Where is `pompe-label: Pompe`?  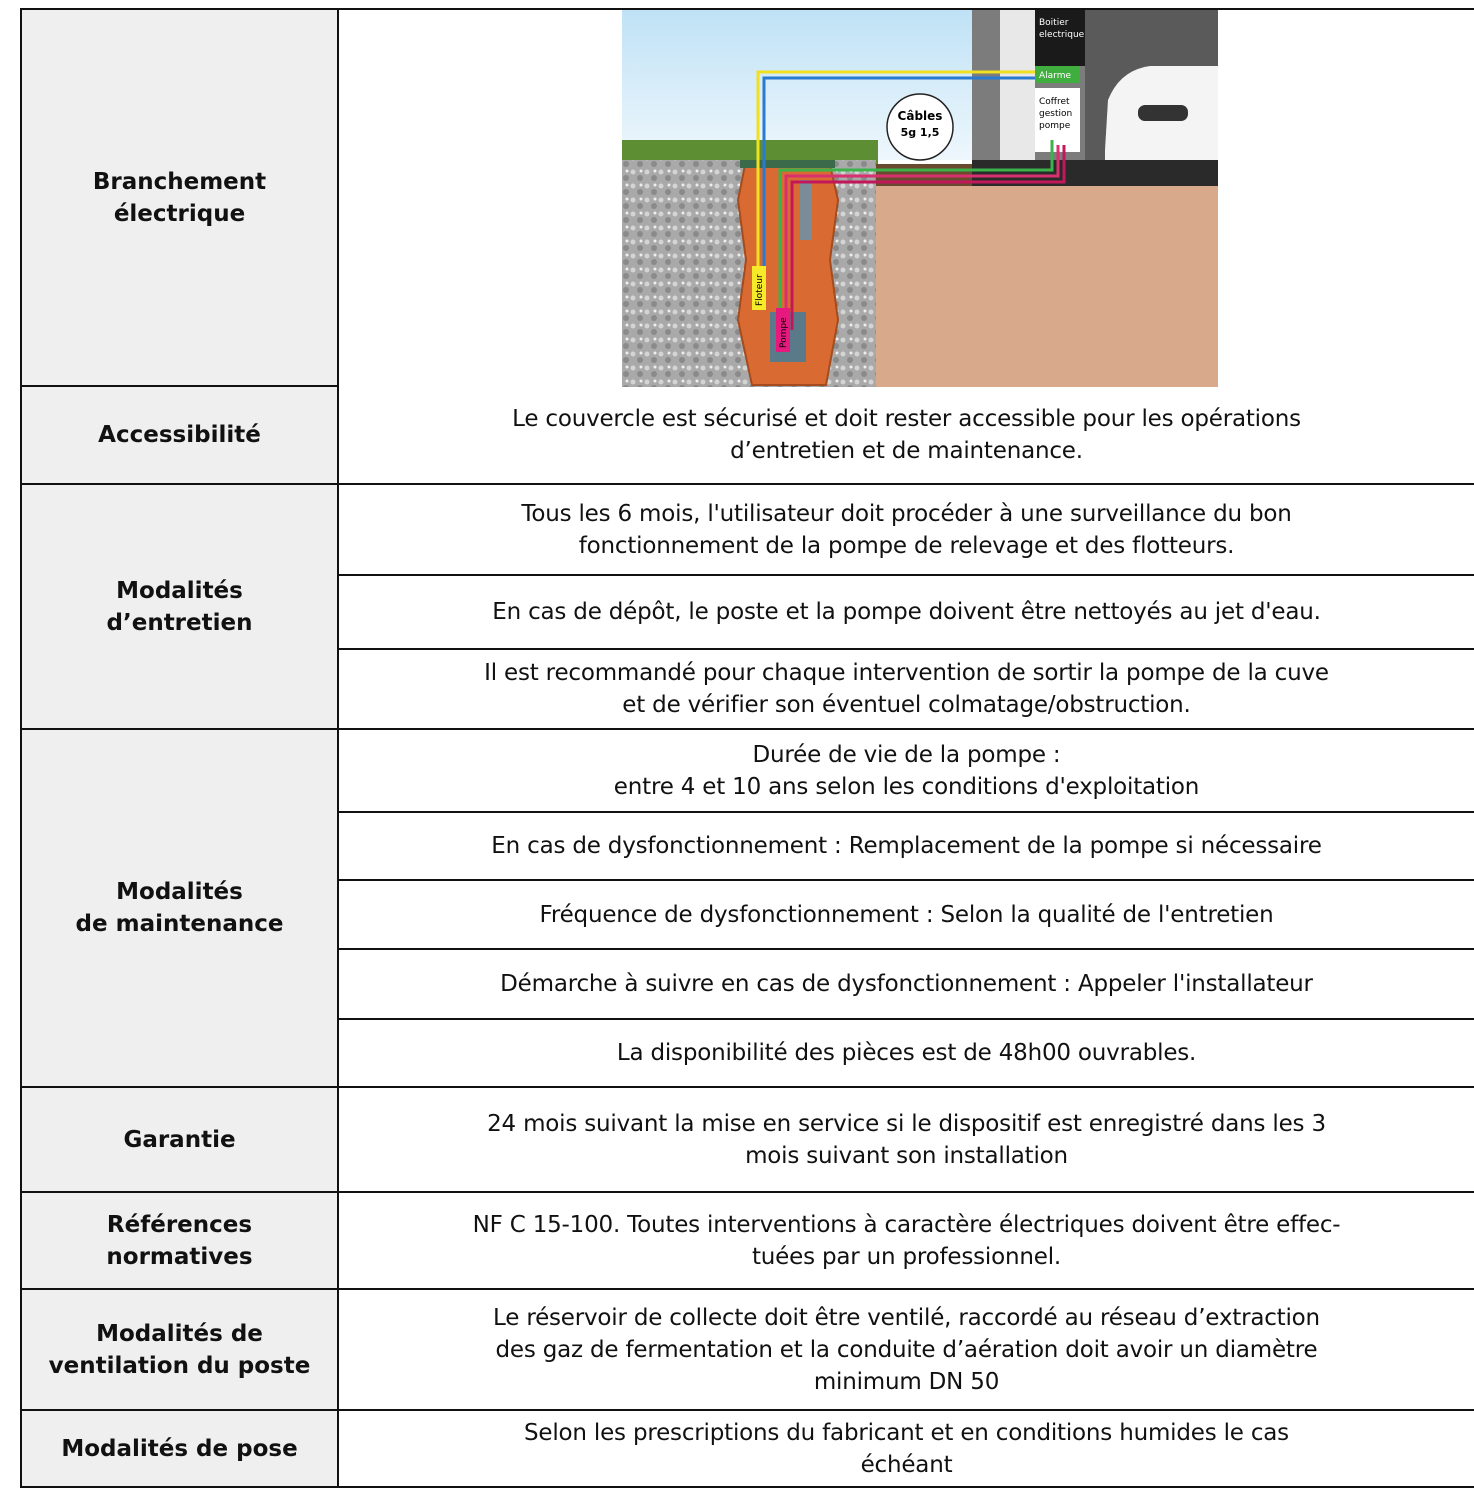 pompe-label: Pompe is located at coordinates (784, 332).